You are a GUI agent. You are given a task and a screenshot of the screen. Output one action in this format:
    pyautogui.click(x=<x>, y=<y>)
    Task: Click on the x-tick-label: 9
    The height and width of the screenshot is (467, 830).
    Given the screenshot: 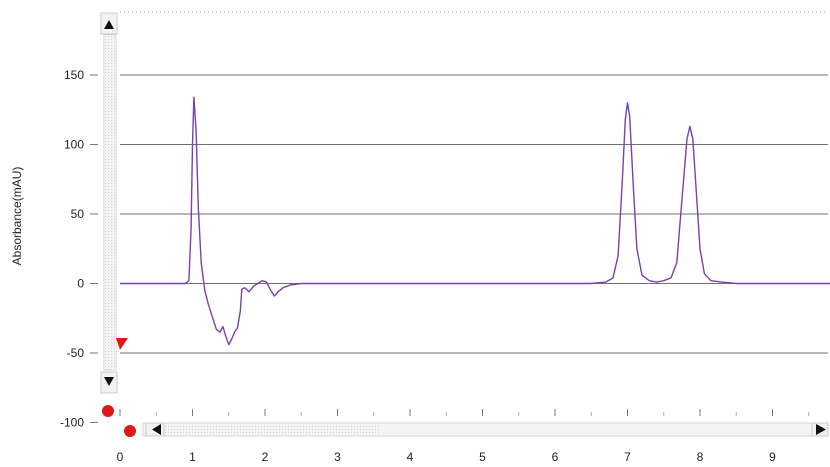 What is the action you would take?
    pyautogui.click(x=772, y=457)
    